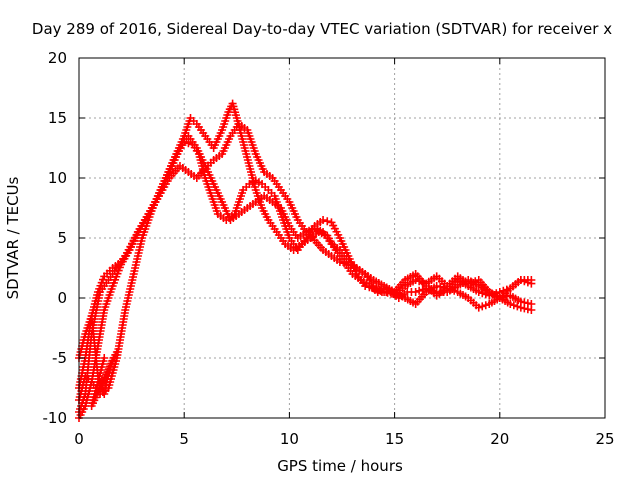 The height and width of the screenshot is (480, 640). What do you see at coordinates (57, 58) in the screenshot?
I see `y-tick-label: 20` at bounding box center [57, 58].